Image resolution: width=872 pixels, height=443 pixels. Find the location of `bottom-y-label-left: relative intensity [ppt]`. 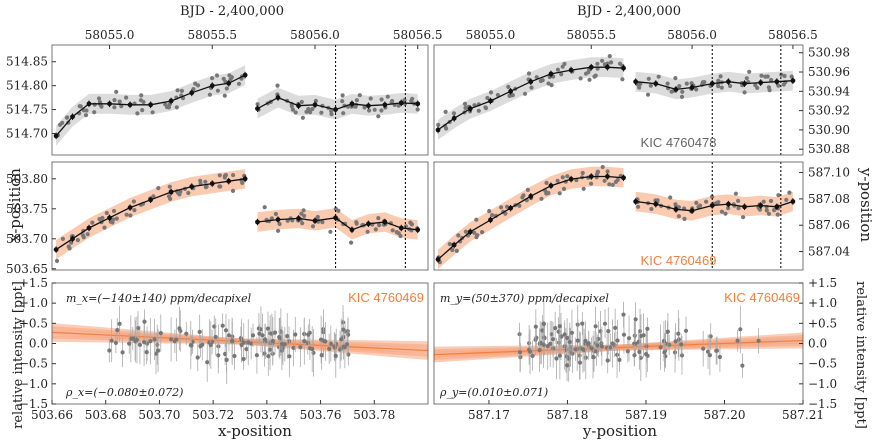

bottom-y-label-left: relative intensity [ppt] is located at coordinates (18, 355).